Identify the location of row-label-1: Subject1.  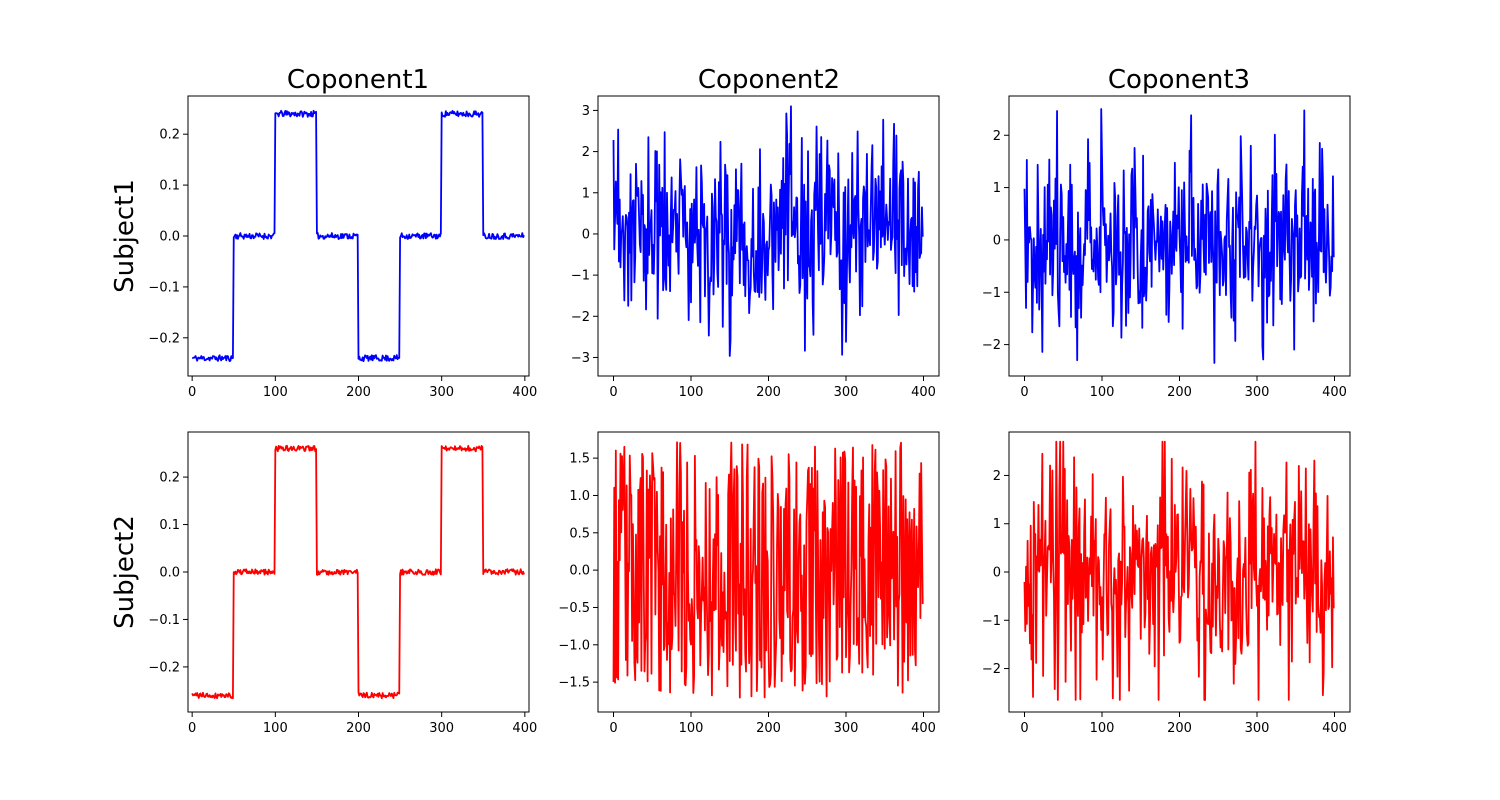
(125, 236).